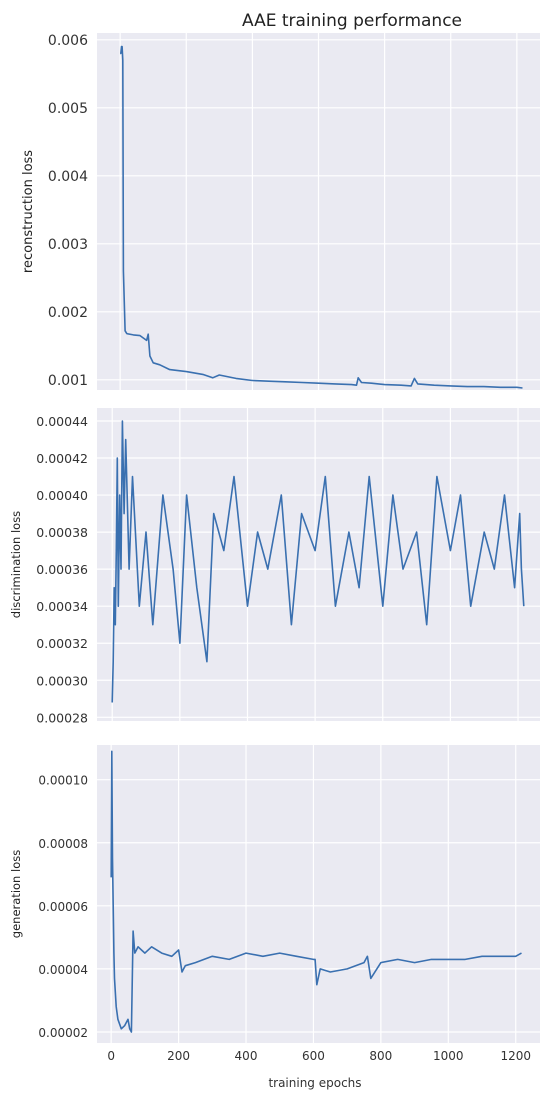 The height and width of the screenshot is (1102, 550). What do you see at coordinates (62, 643) in the screenshot?
I see `y-tick-label: 0.00032` at bounding box center [62, 643].